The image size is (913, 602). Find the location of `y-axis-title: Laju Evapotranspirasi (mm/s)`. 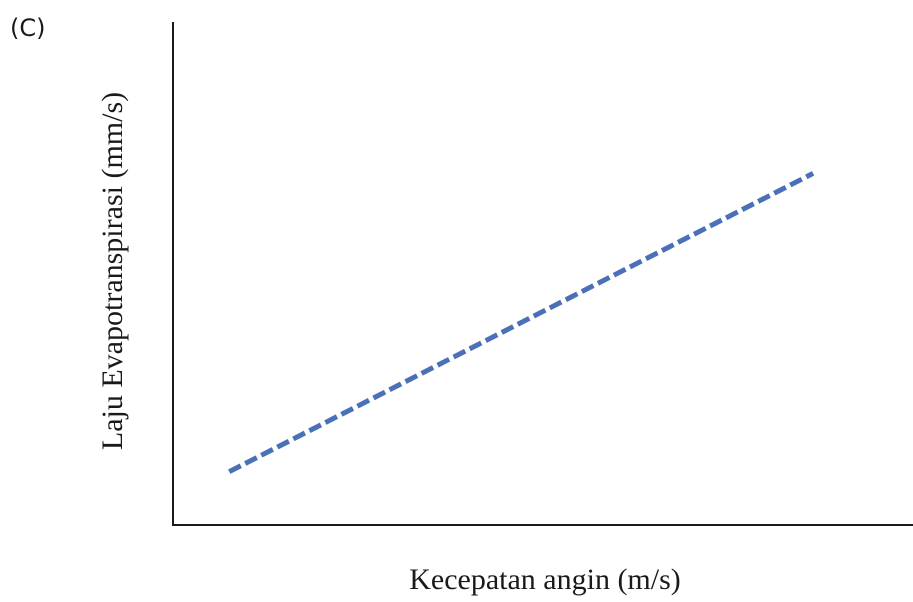

y-axis-title: Laju Evapotranspirasi (mm/s) is located at coordinates (112, 271).